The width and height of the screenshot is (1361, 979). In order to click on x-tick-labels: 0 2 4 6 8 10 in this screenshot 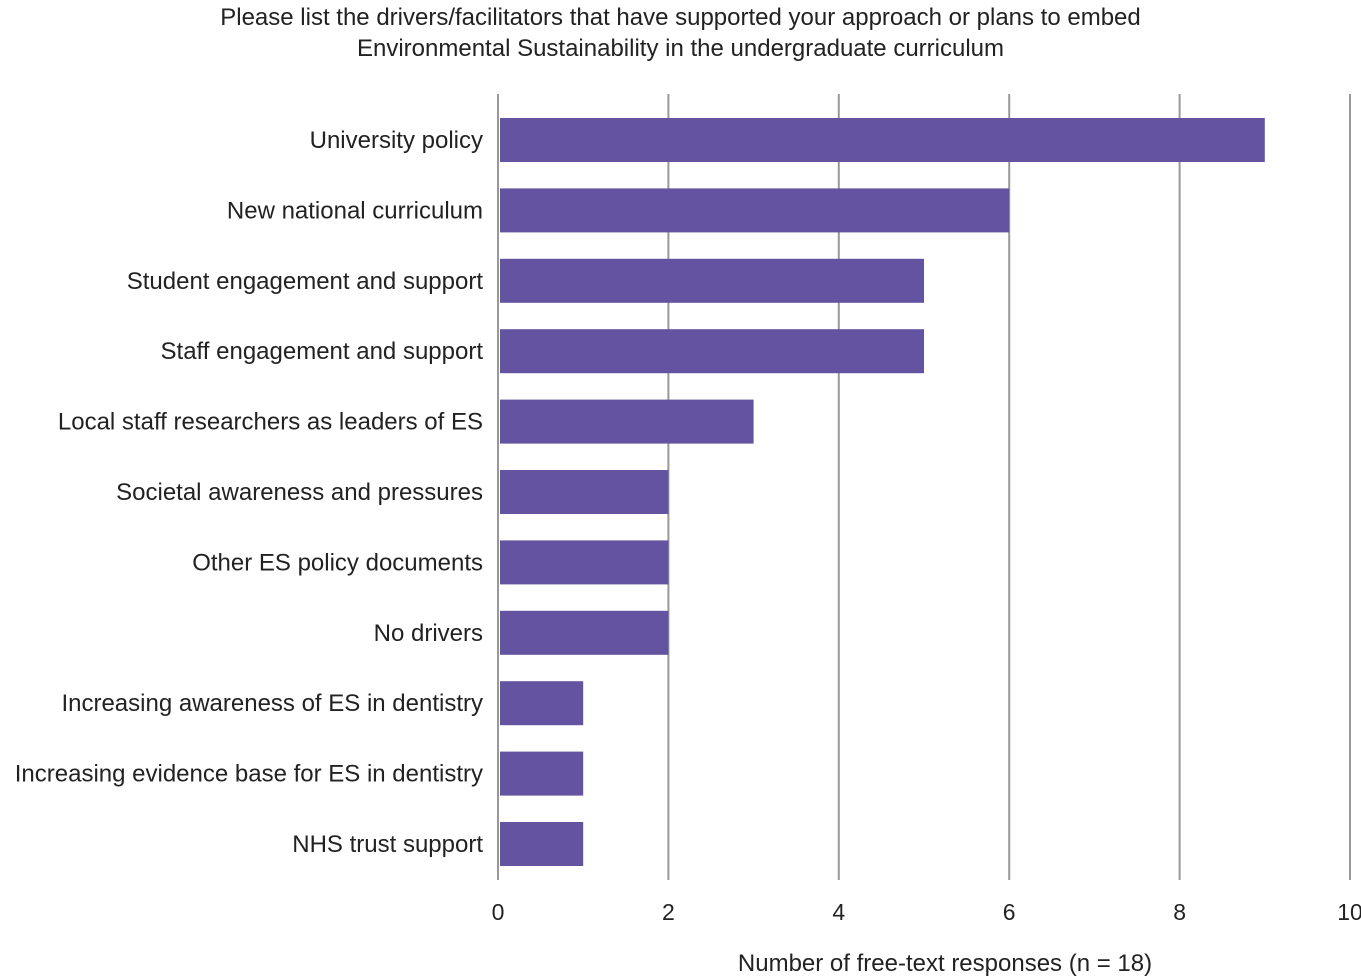, I will do `click(926, 912)`.